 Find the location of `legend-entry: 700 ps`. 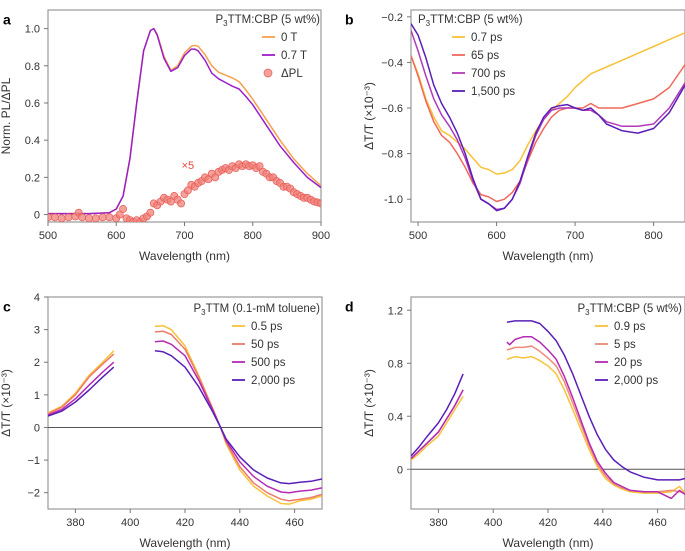

legend-entry: 700 ps is located at coordinates (479, 74).